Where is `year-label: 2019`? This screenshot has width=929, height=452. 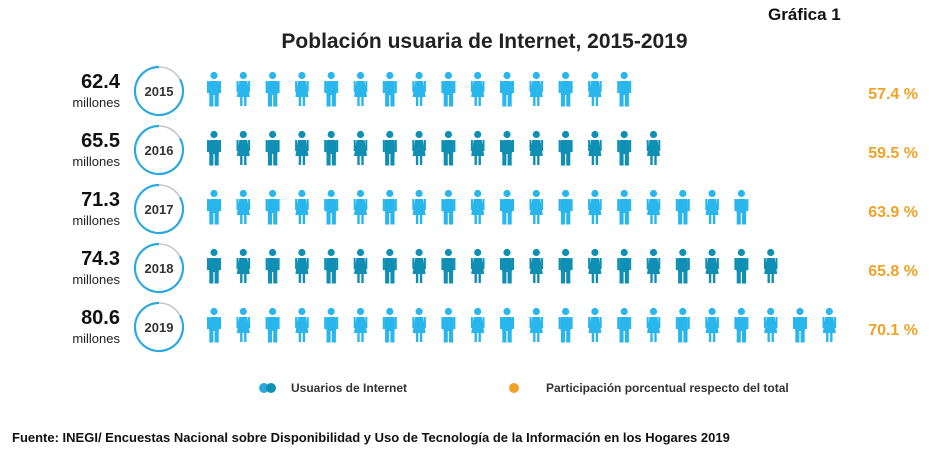
year-label: 2019 is located at coordinates (159, 327).